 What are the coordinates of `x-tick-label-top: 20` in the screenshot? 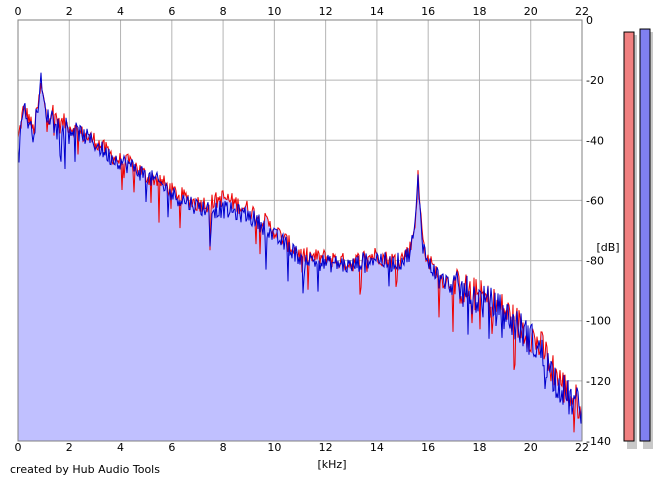 It's located at (531, 11).